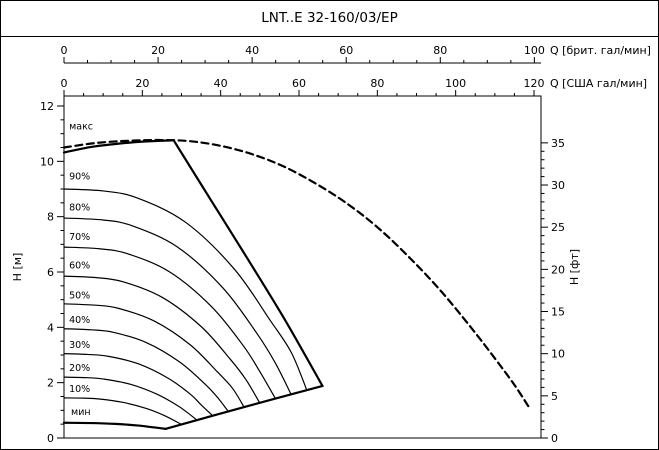  I want to click on right-axis-tick-label: 15, so click(558, 312).